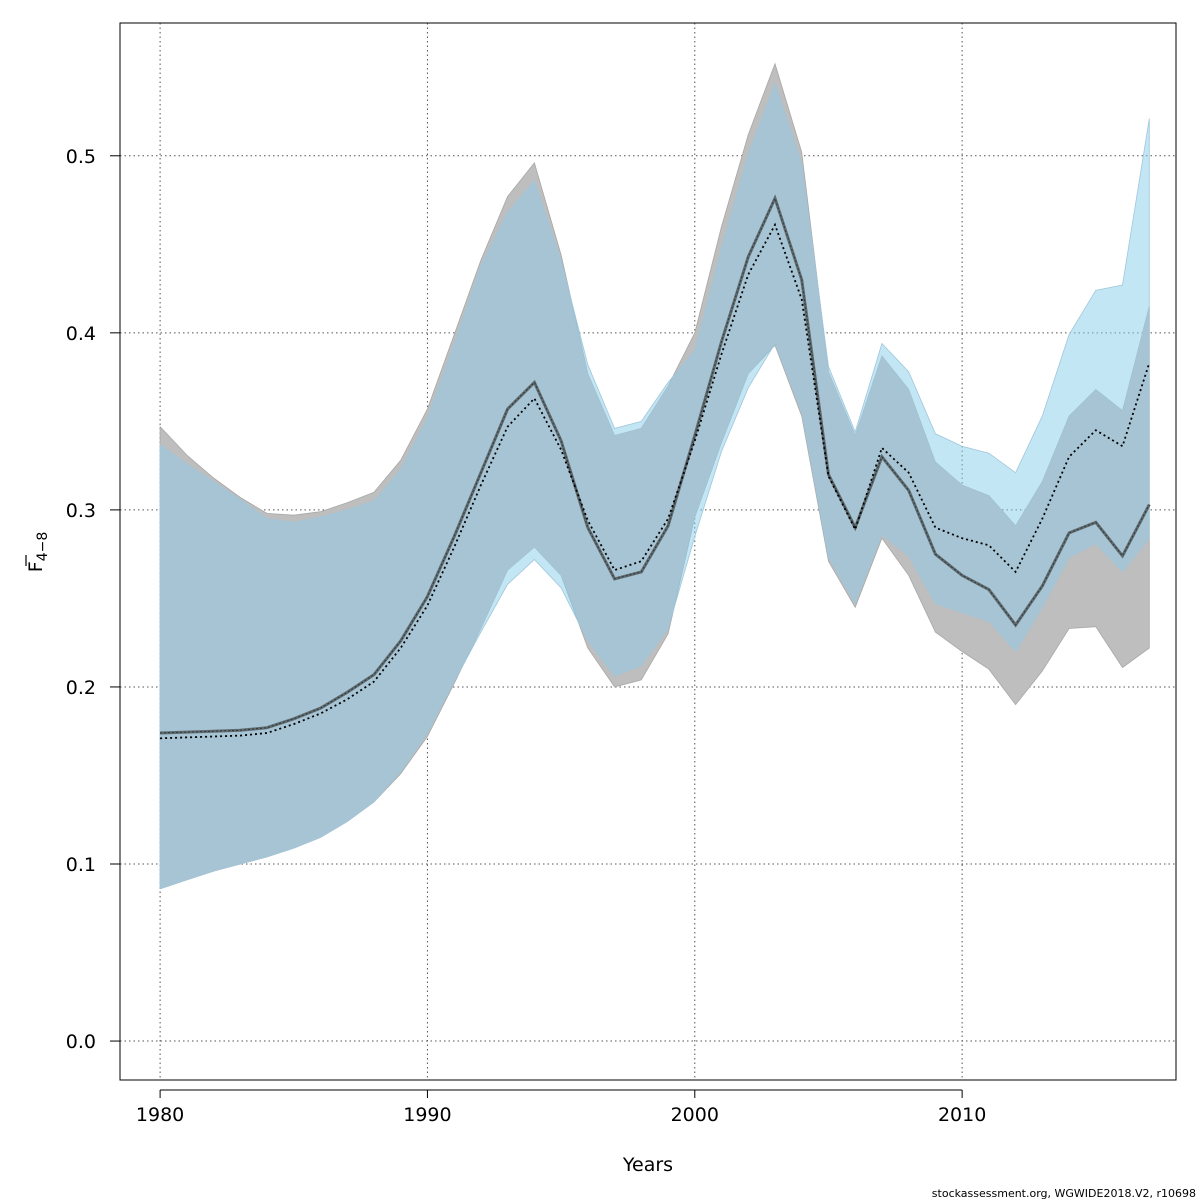 The width and height of the screenshot is (1200, 1200). I want to click on y-tick-label: 0.2, so click(81, 688).